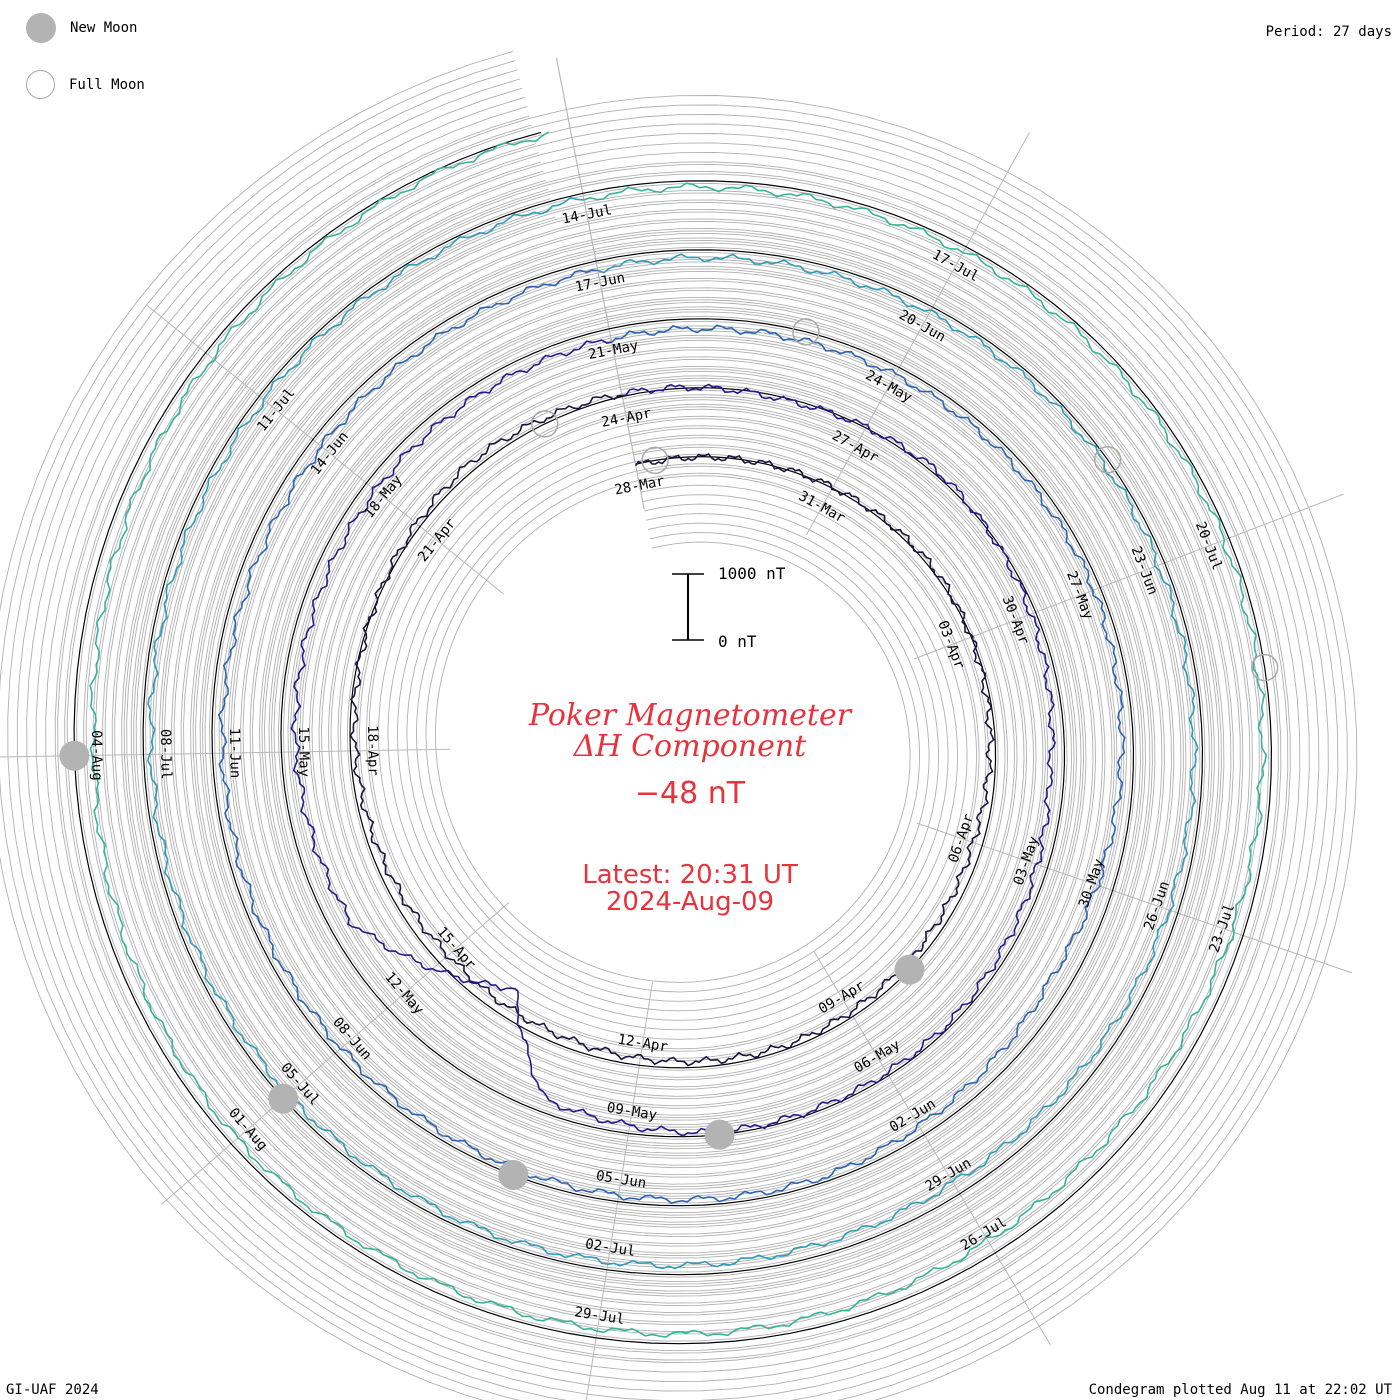  What do you see at coordinates (104, 28) in the screenshot?
I see `new-moon-label: New Moon` at bounding box center [104, 28].